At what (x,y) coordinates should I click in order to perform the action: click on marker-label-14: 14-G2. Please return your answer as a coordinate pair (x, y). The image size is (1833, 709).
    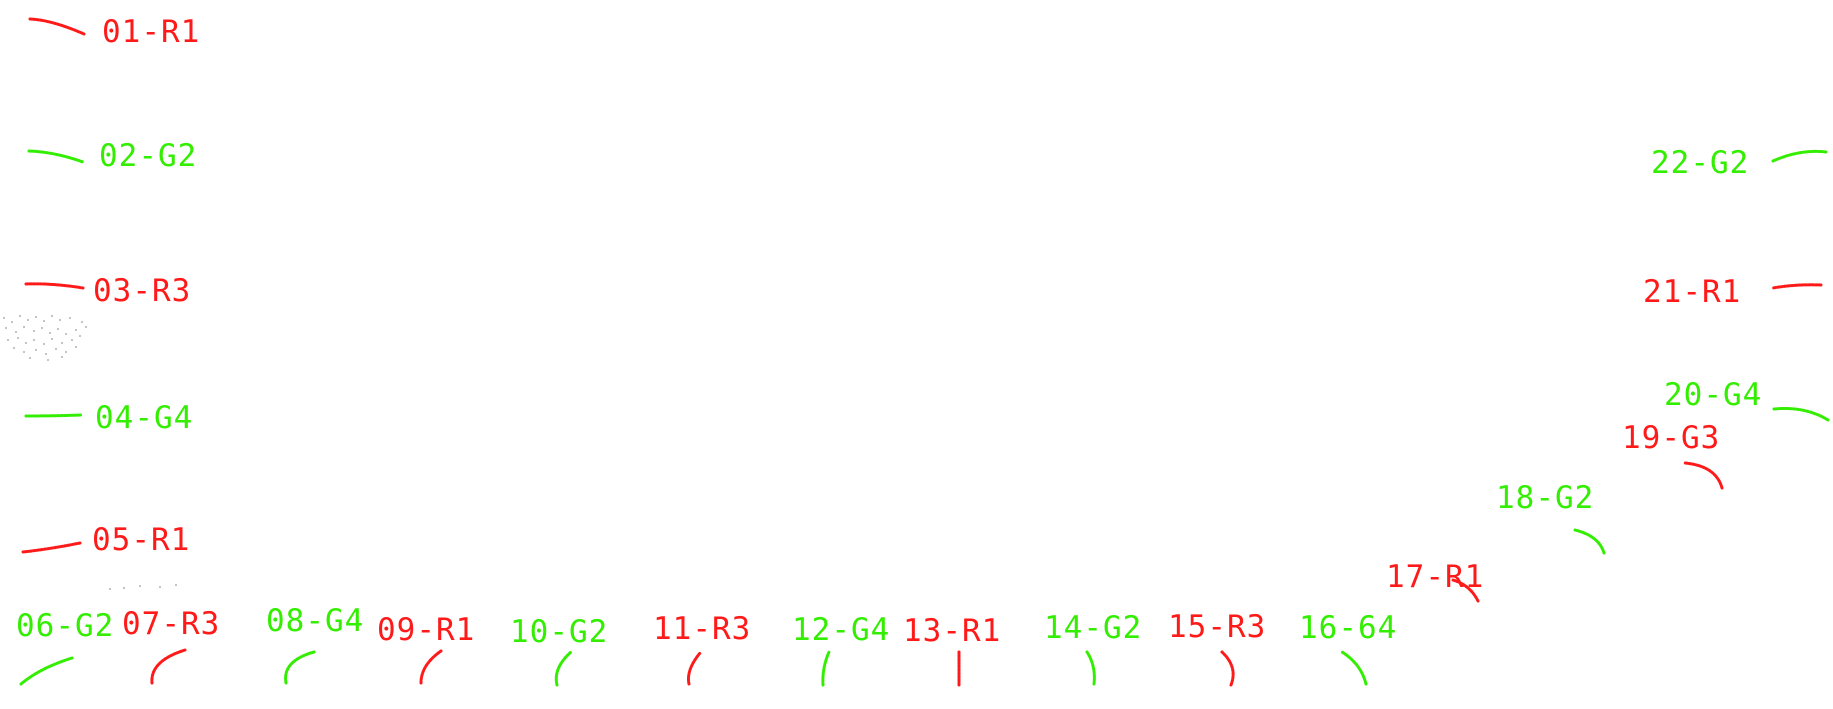
    Looking at the image, I should click on (1093, 628).